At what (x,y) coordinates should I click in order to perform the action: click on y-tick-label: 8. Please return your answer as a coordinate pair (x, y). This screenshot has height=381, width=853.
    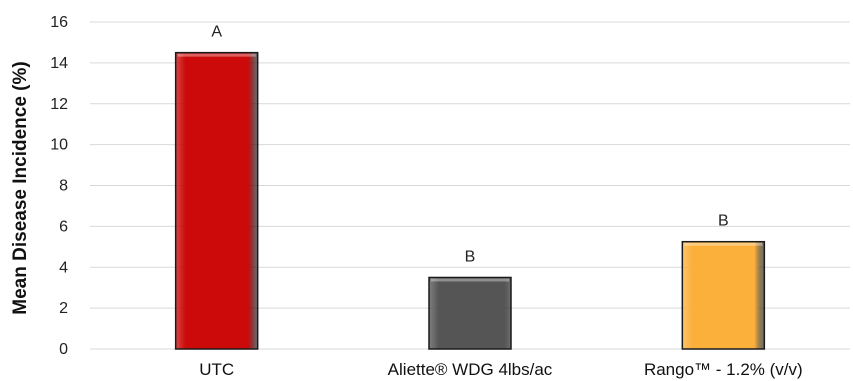
    Looking at the image, I should click on (63, 186).